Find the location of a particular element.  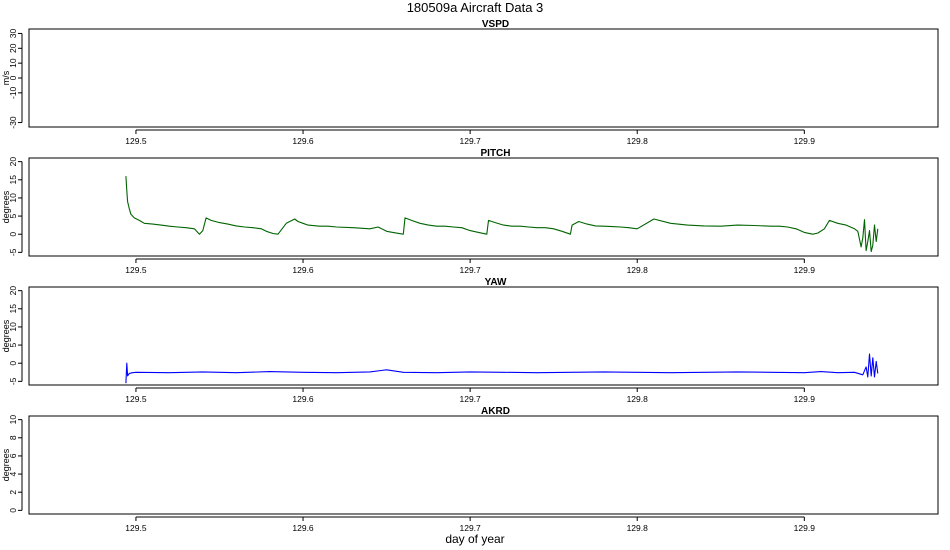

y-tick-label: -10 is located at coordinates (13, 92).